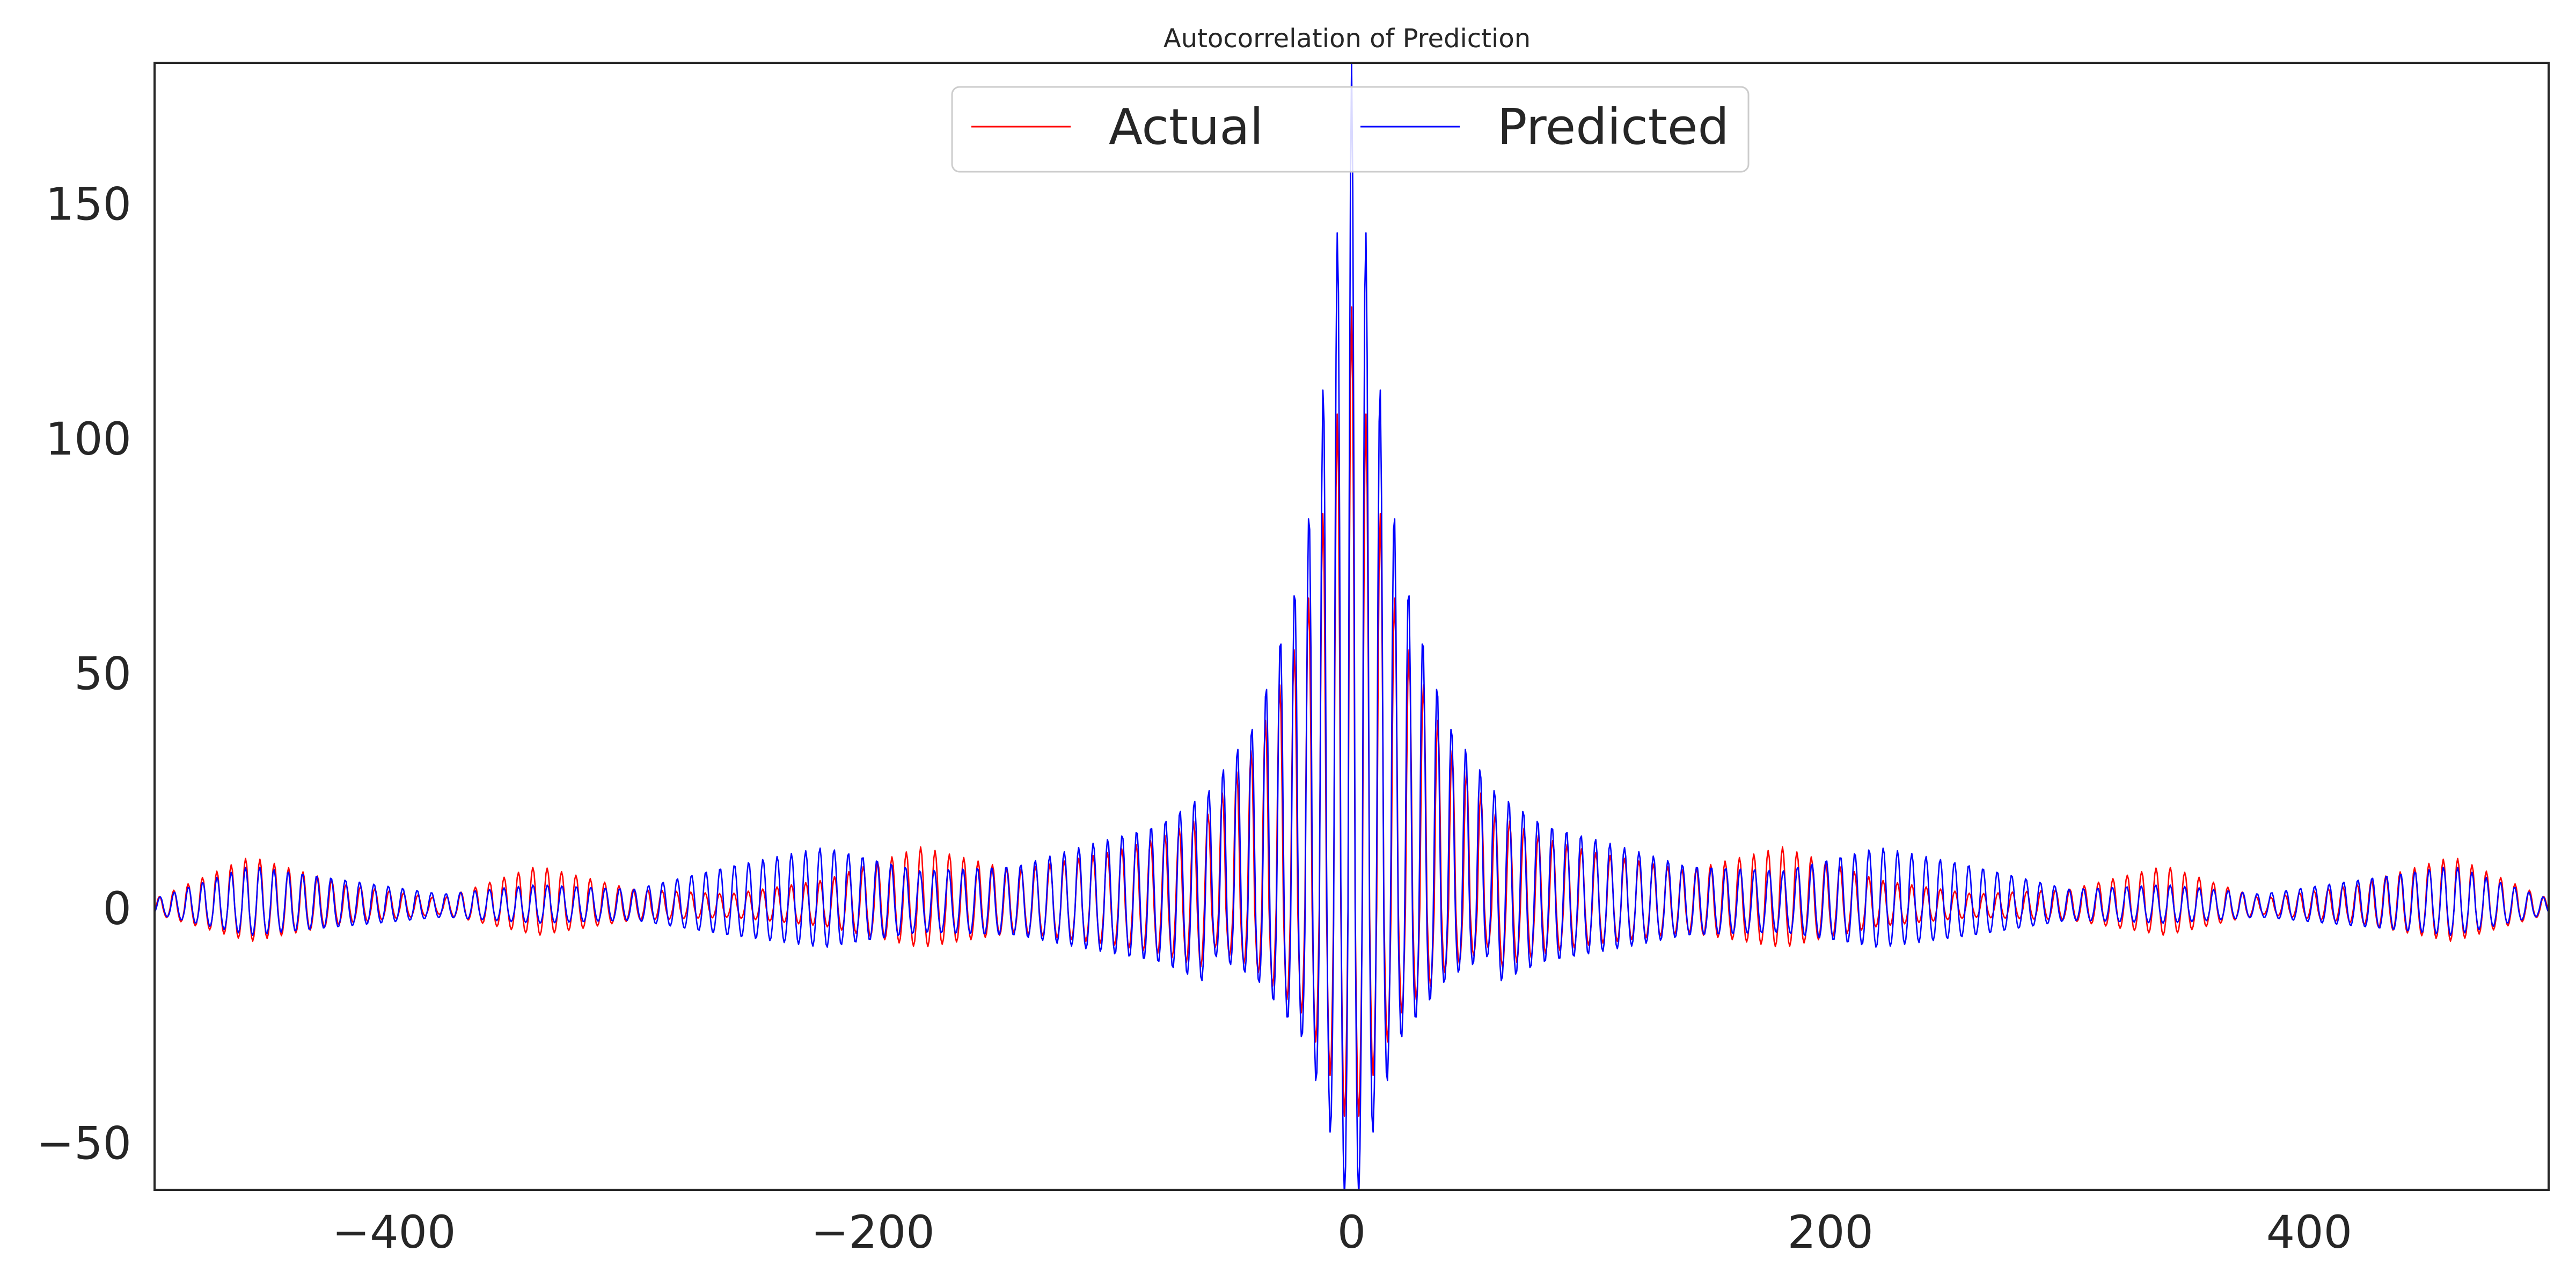 The width and height of the screenshot is (2576, 1288). What do you see at coordinates (1351, 1232) in the screenshot?
I see `x-tick-label: 0` at bounding box center [1351, 1232].